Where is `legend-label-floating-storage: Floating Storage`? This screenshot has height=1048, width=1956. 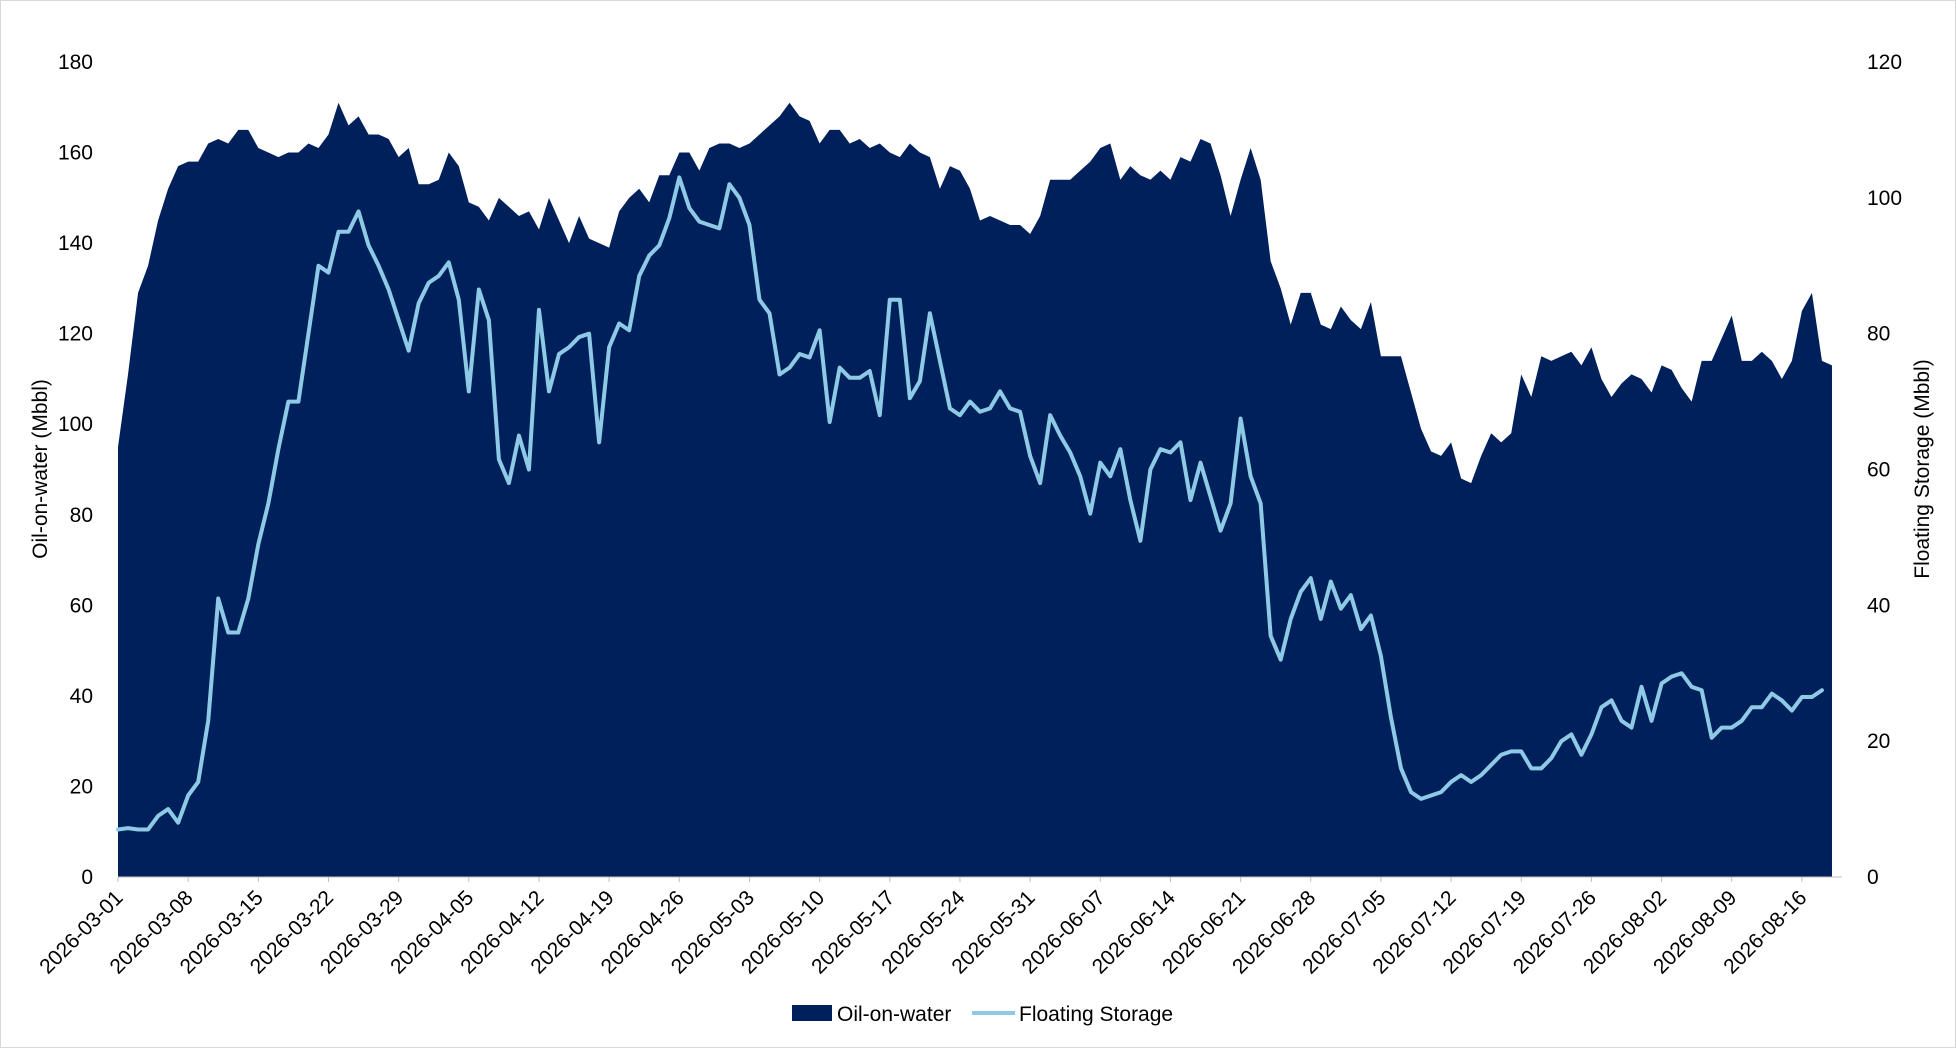 legend-label-floating-storage: Floating Storage is located at coordinates (1096, 1014).